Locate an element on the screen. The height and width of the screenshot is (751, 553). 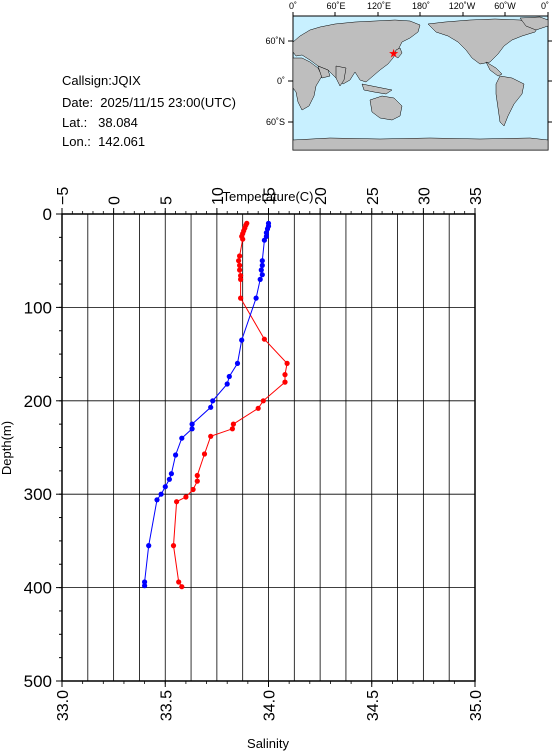
temperature-tick-label: 5 is located at coordinates (166, 200).